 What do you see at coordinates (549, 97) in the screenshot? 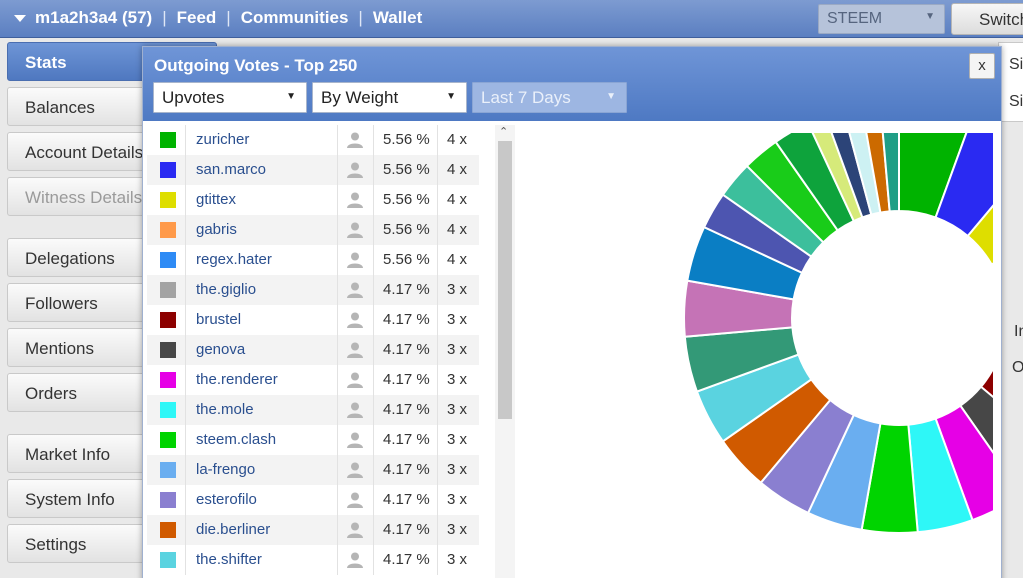
I see `period-select: Last 7 Days ▼` at bounding box center [549, 97].